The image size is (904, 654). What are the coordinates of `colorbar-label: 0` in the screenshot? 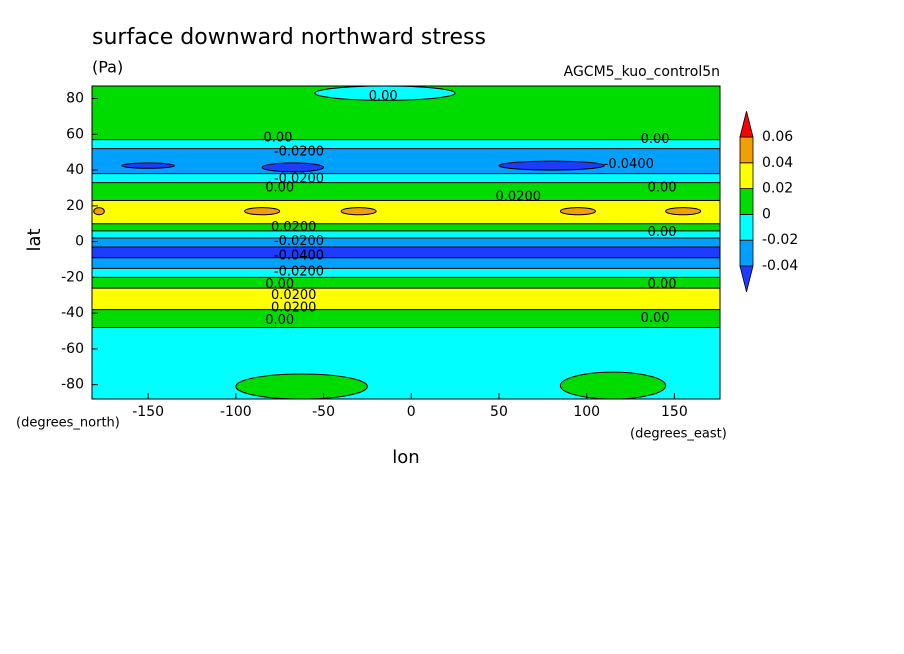 It's located at (766, 214).